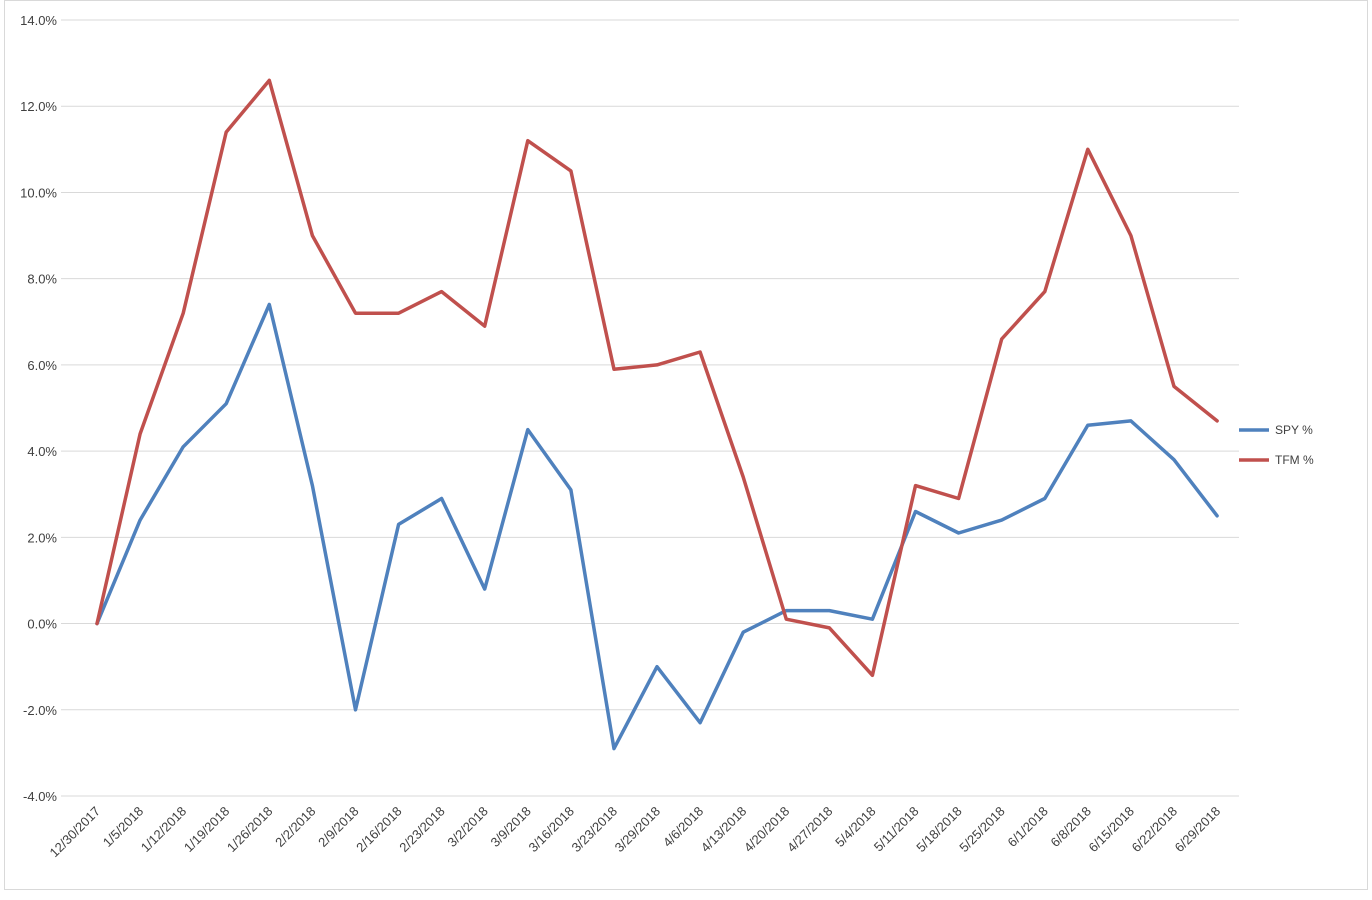  I want to click on x-tick-label: 1/19/2018, so click(207, 830).